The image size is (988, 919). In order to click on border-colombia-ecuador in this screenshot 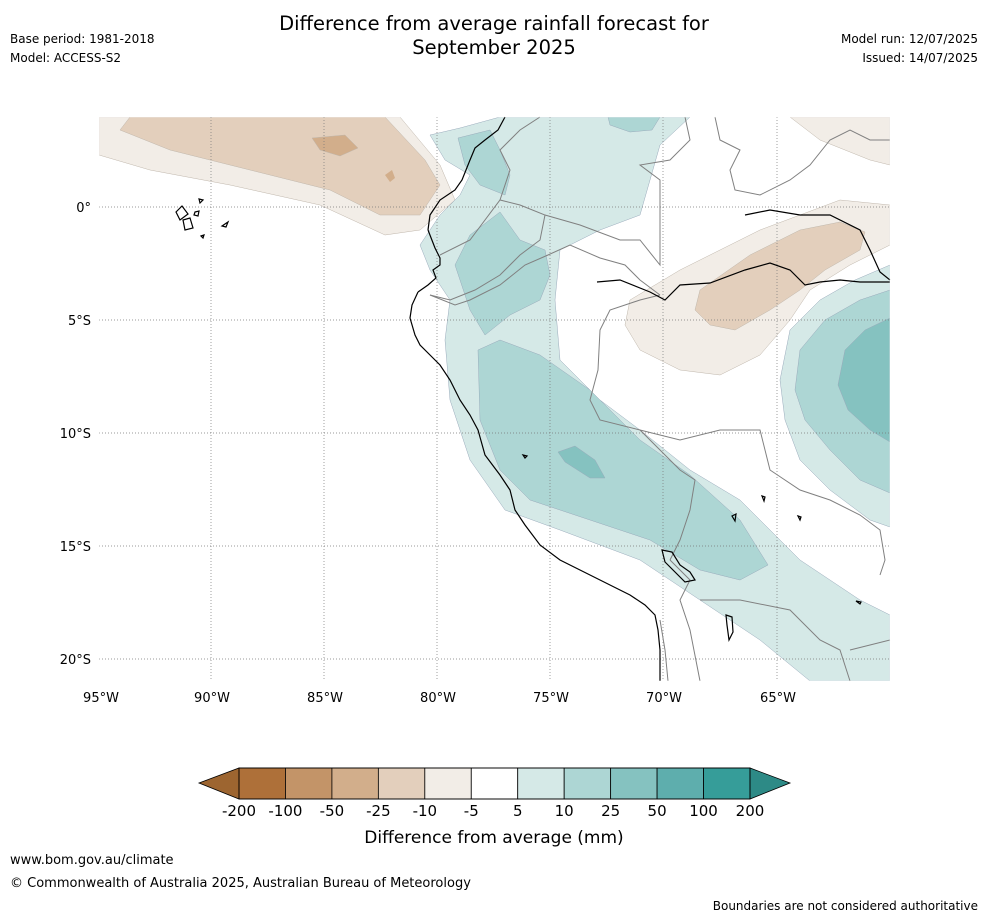, I will do `click(487, 250)`.